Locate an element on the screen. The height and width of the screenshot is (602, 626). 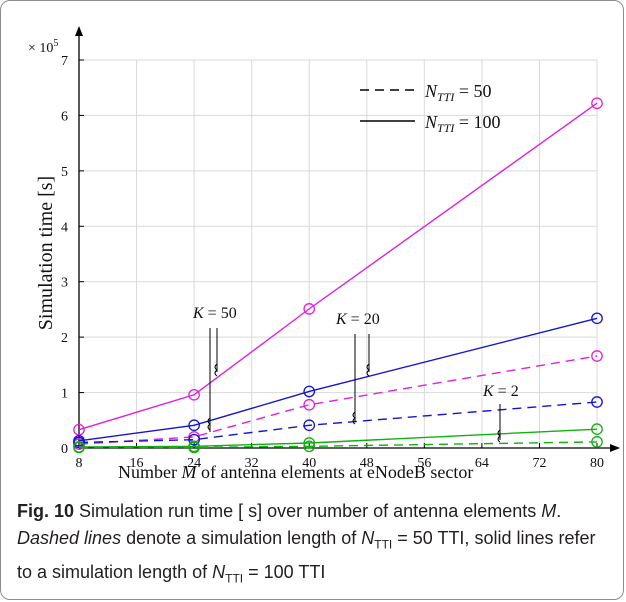
y-tick-label: 2 is located at coordinates (64, 338).